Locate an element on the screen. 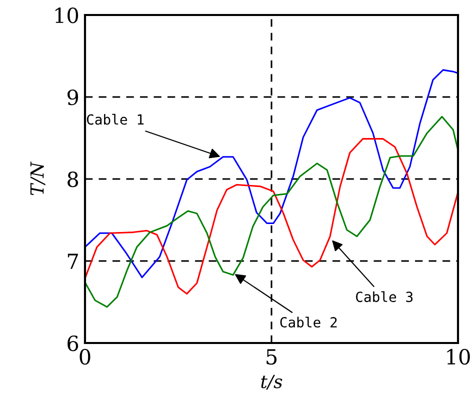  x-tick-label: 0 is located at coordinates (85, 356).